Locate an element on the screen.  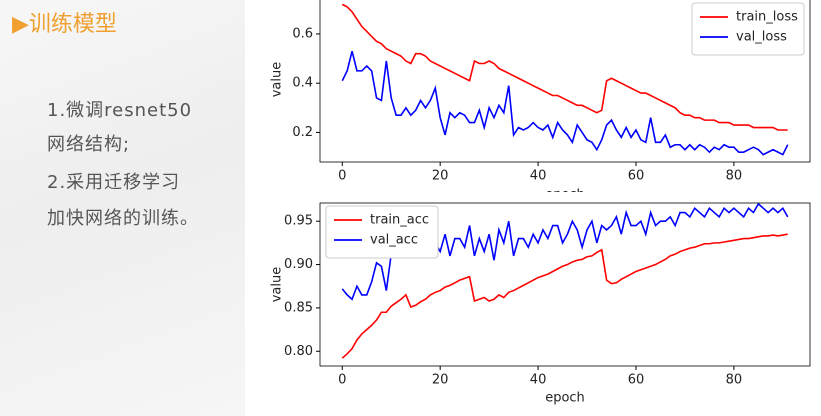
text-line: 2.采用迁移学习 is located at coordinates (114, 182).